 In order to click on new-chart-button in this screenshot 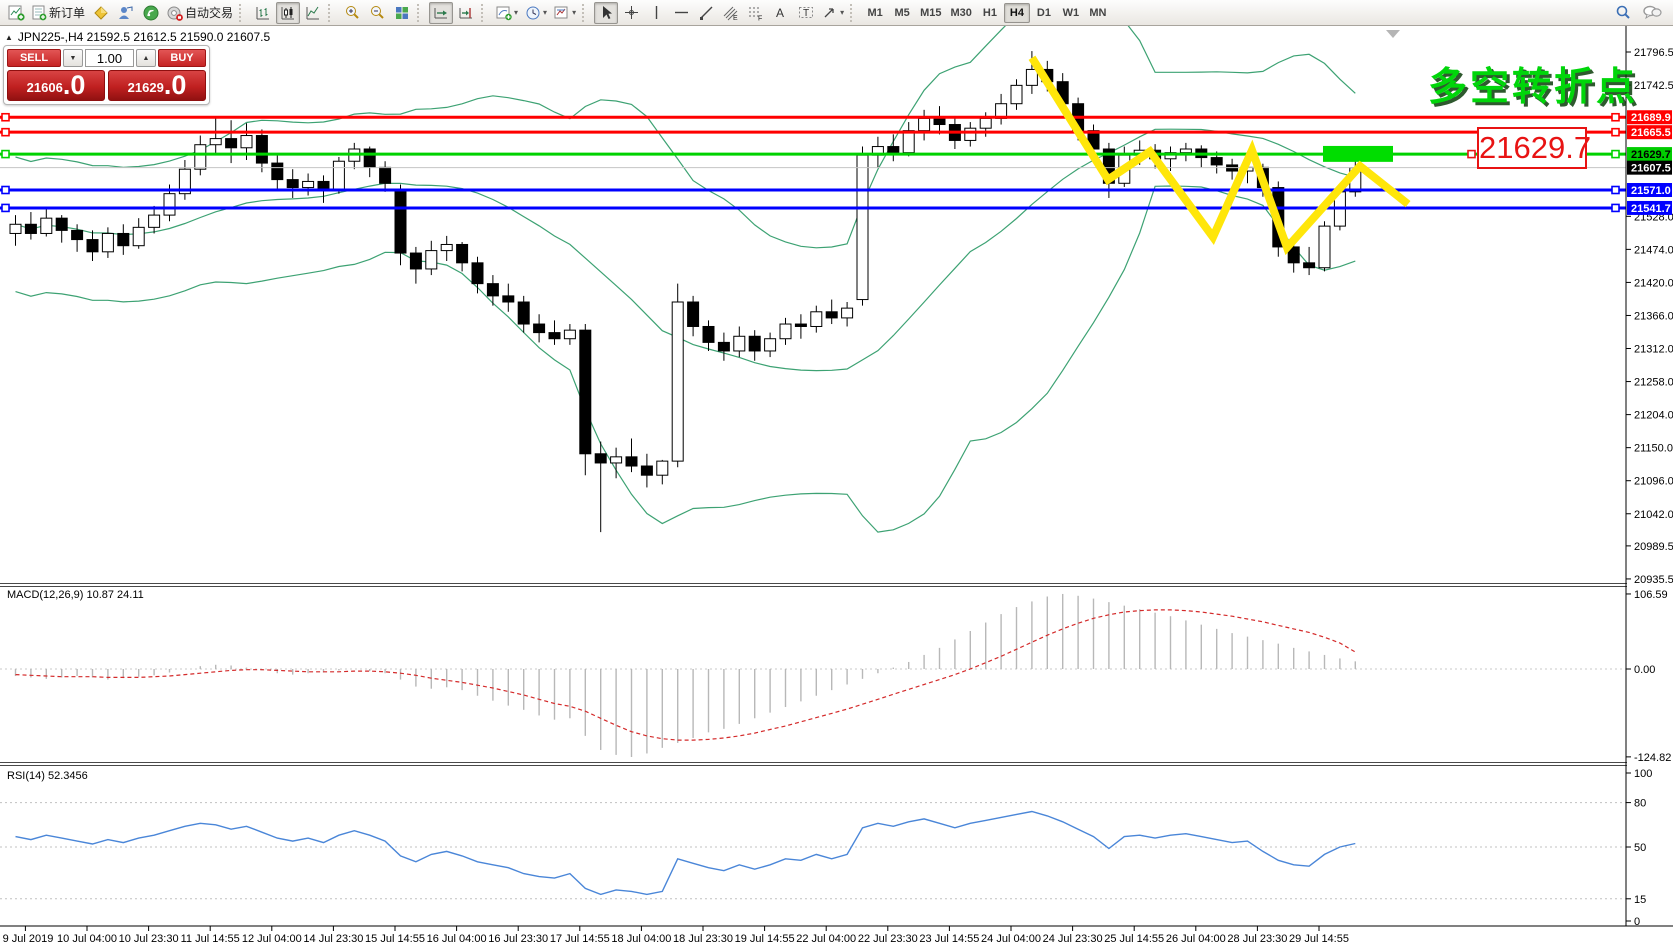, I will do `click(16, 13)`.